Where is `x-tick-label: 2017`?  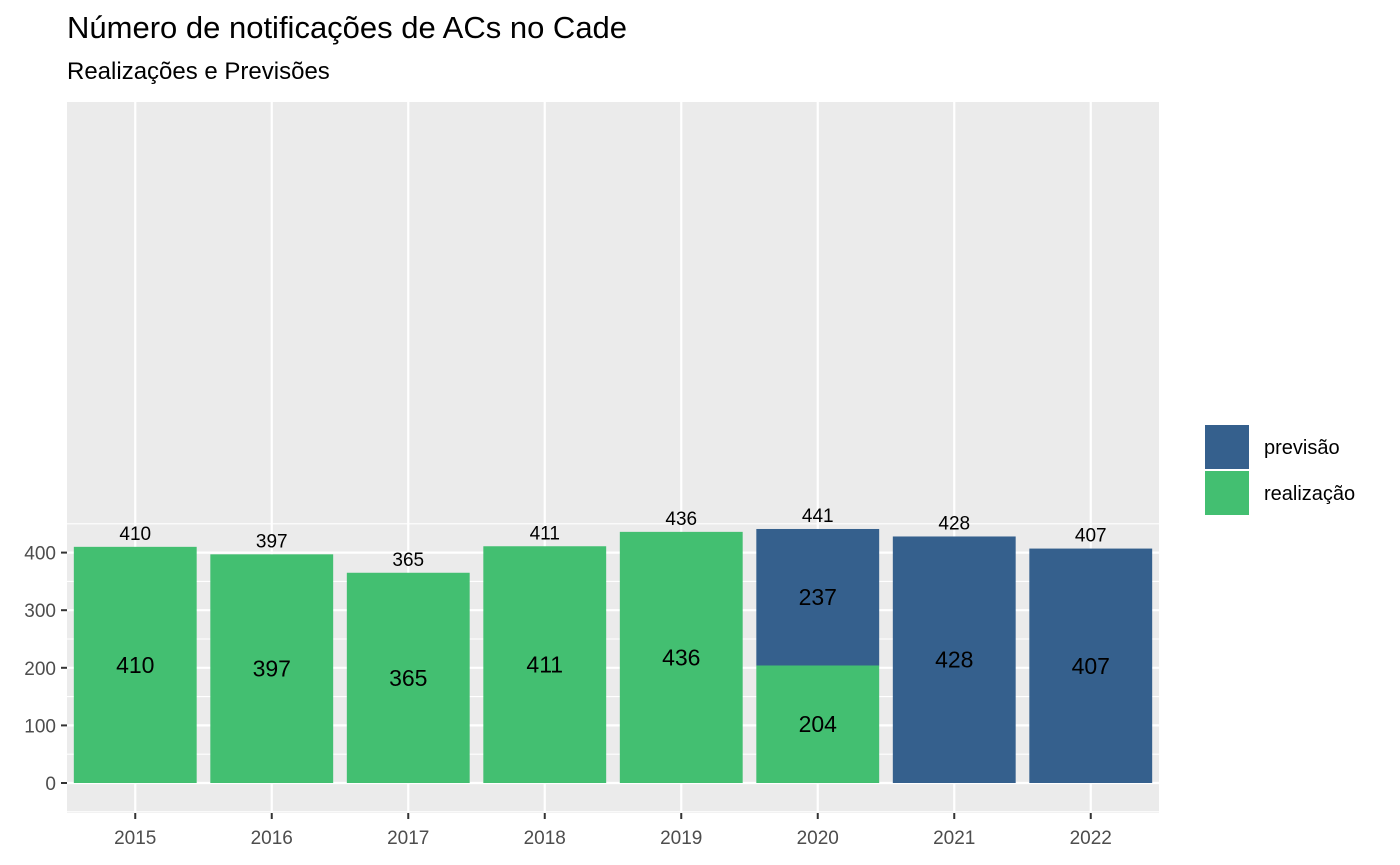 x-tick-label: 2017 is located at coordinates (408, 838).